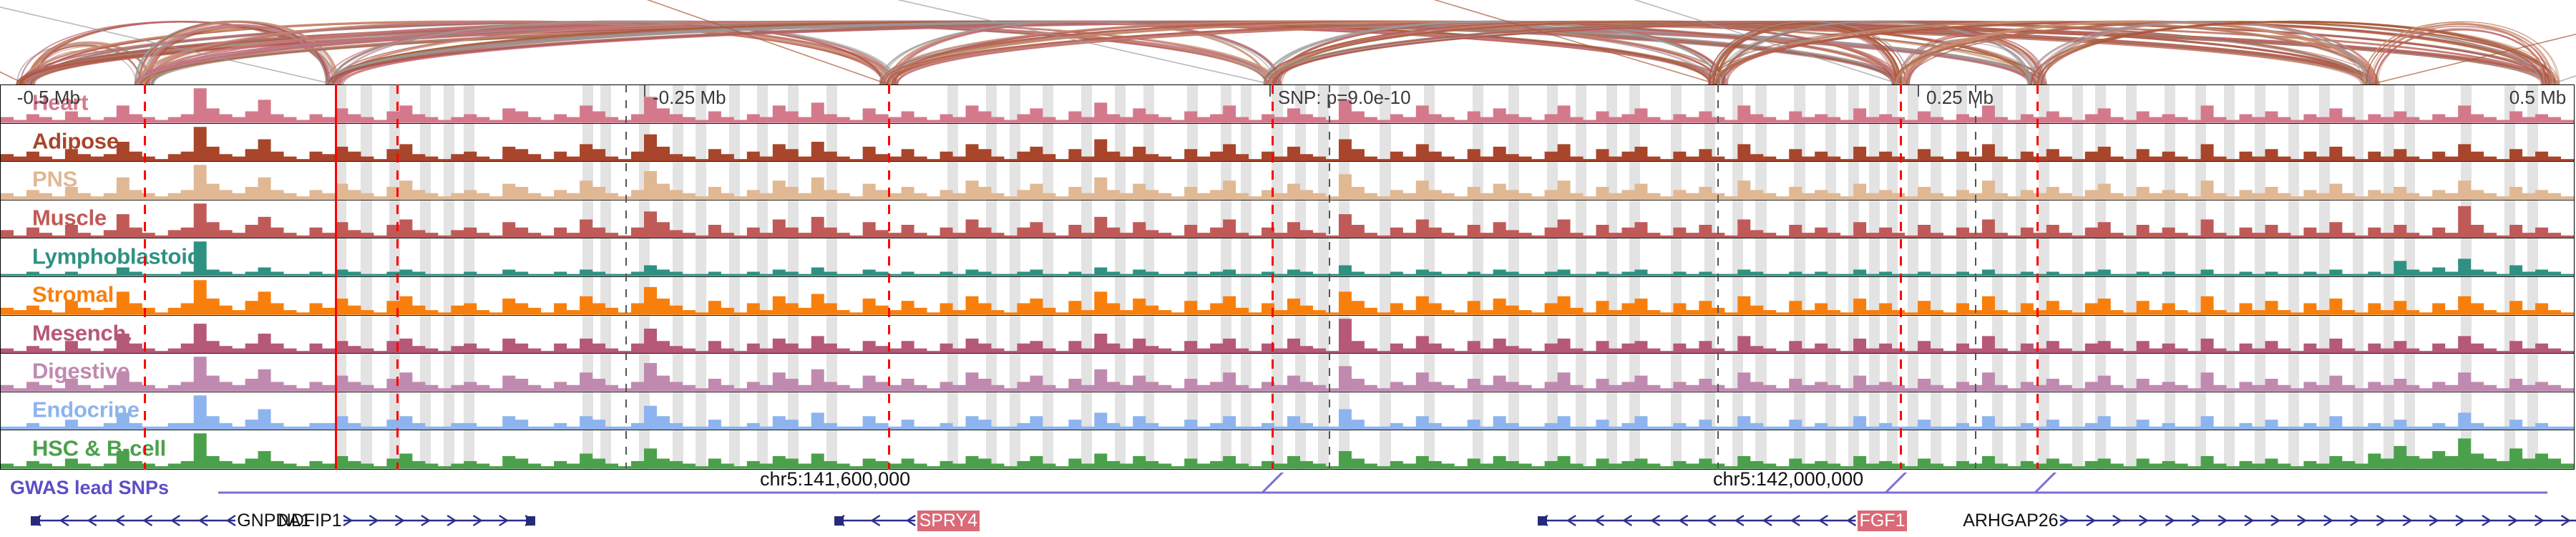 The width and height of the screenshot is (2576, 537). Describe the element at coordinates (1287, 181) in the screenshot. I see `signal-track-pns: PNS` at that location.